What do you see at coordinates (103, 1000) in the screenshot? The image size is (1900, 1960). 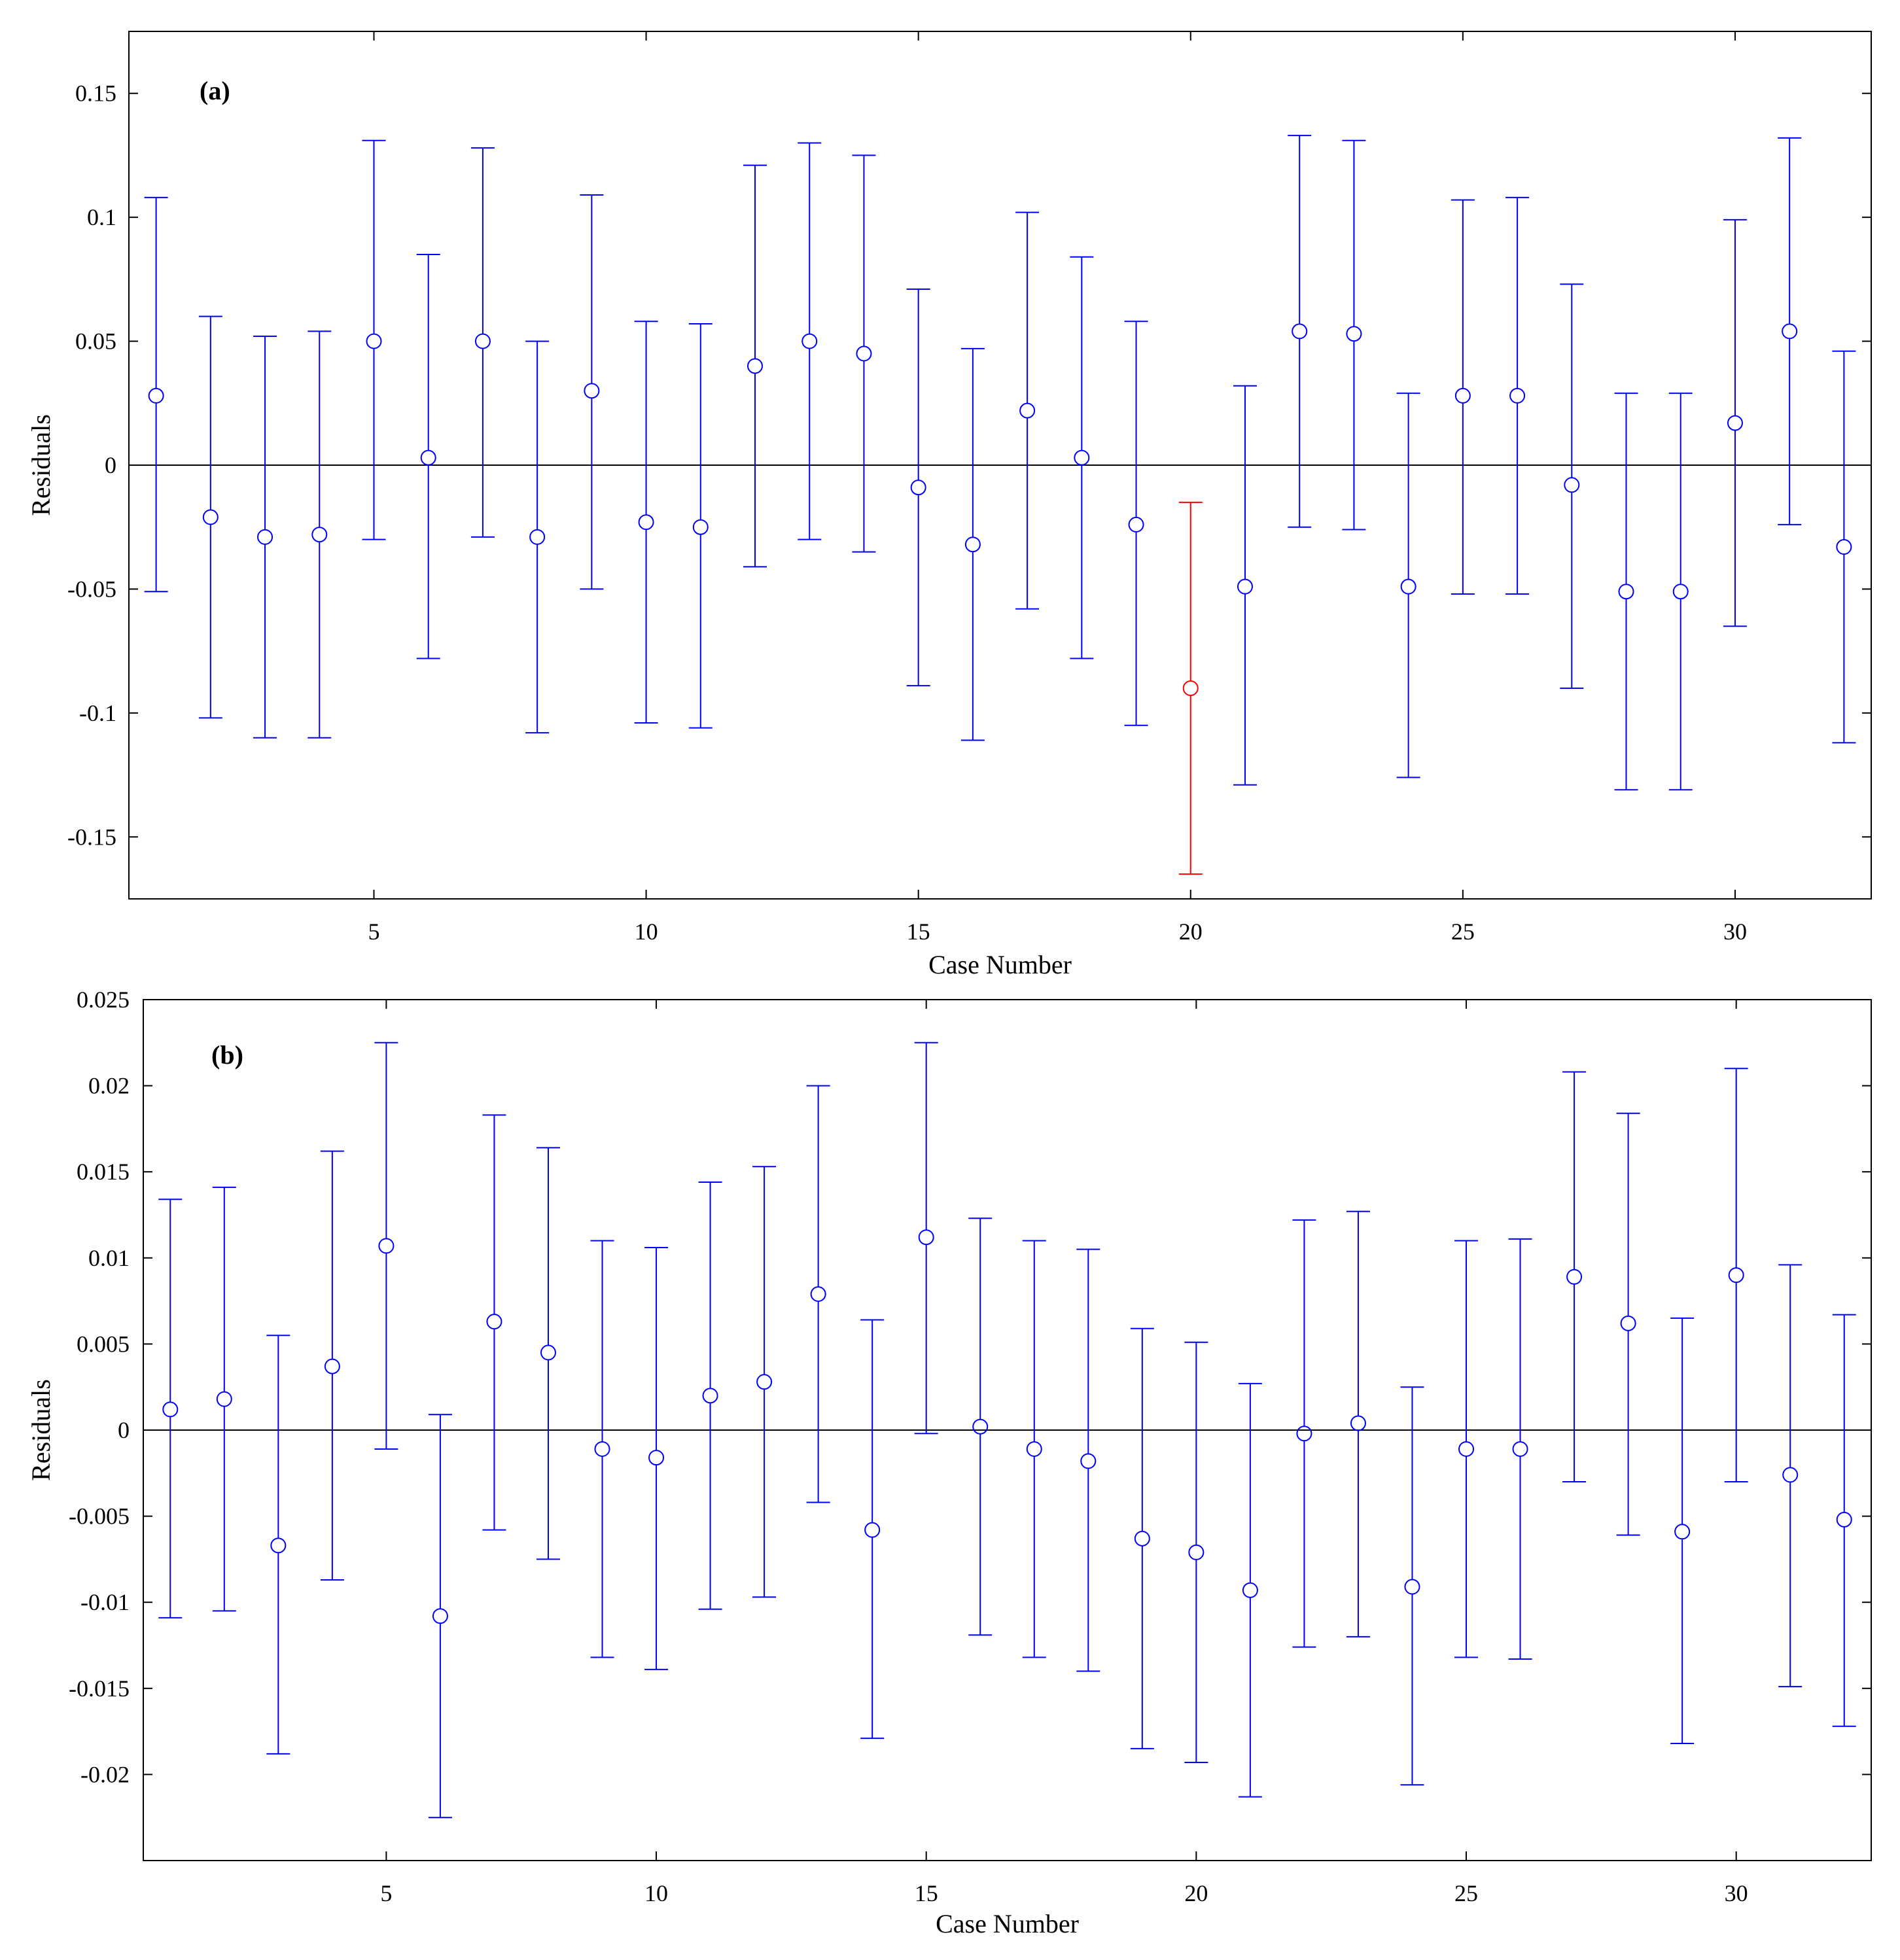 I see `y-tick-label: 0.025` at bounding box center [103, 1000].